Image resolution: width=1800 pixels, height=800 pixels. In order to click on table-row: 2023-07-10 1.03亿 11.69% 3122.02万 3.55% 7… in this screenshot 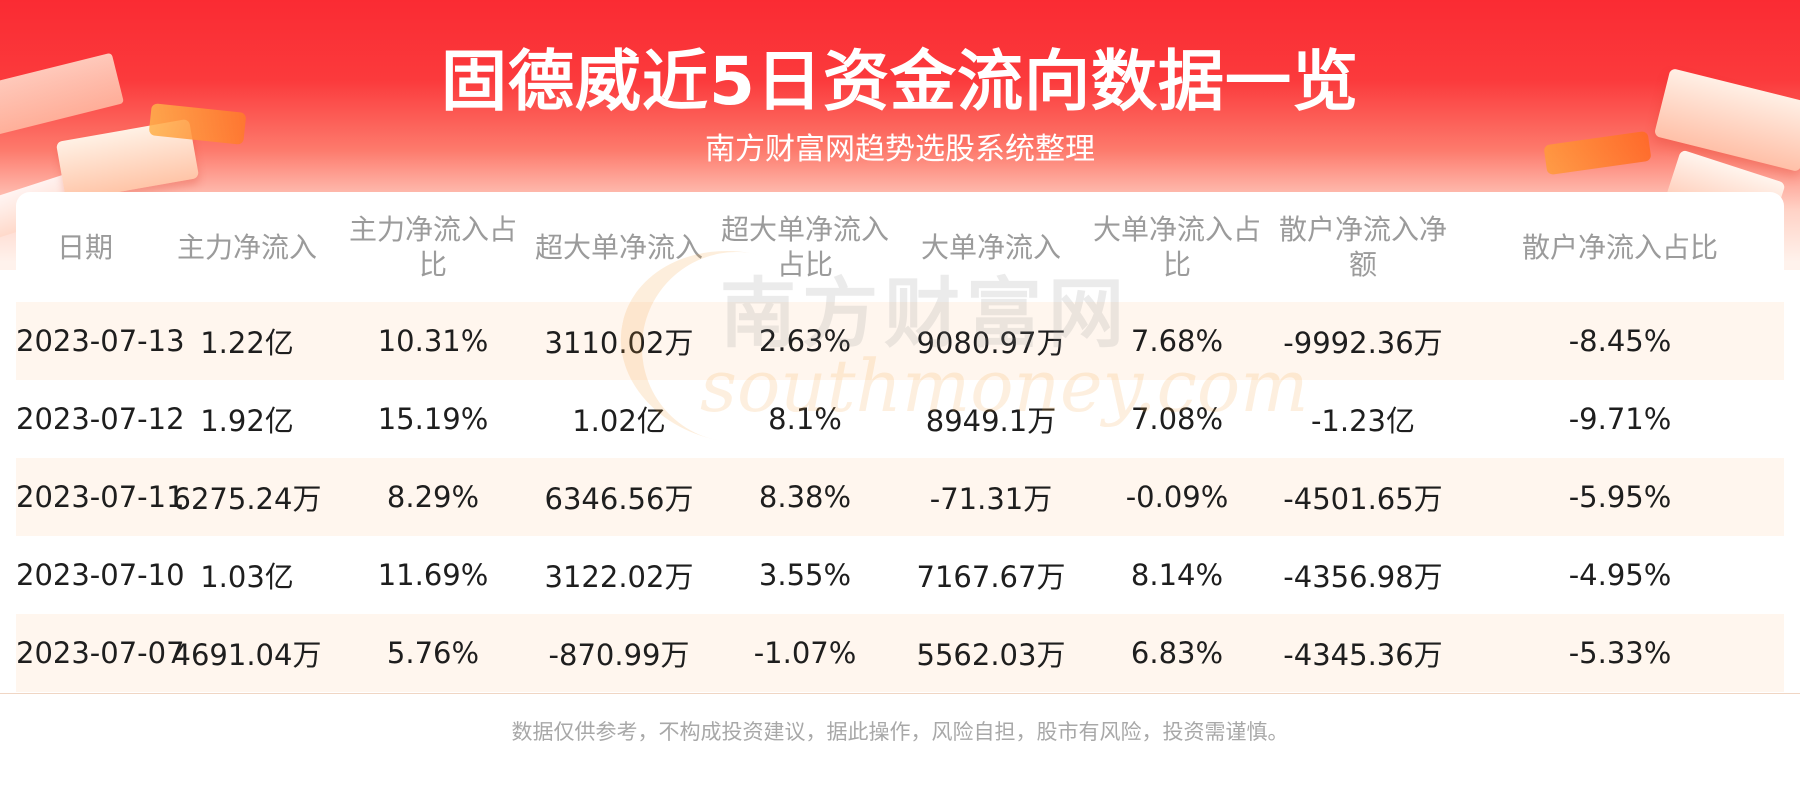, I will do `click(900, 575)`.